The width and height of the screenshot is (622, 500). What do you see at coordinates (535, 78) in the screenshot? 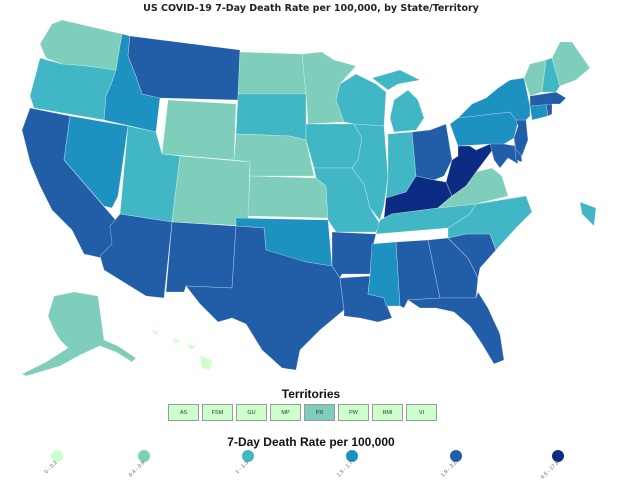
I see `state-VT` at bounding box center [535, 78].